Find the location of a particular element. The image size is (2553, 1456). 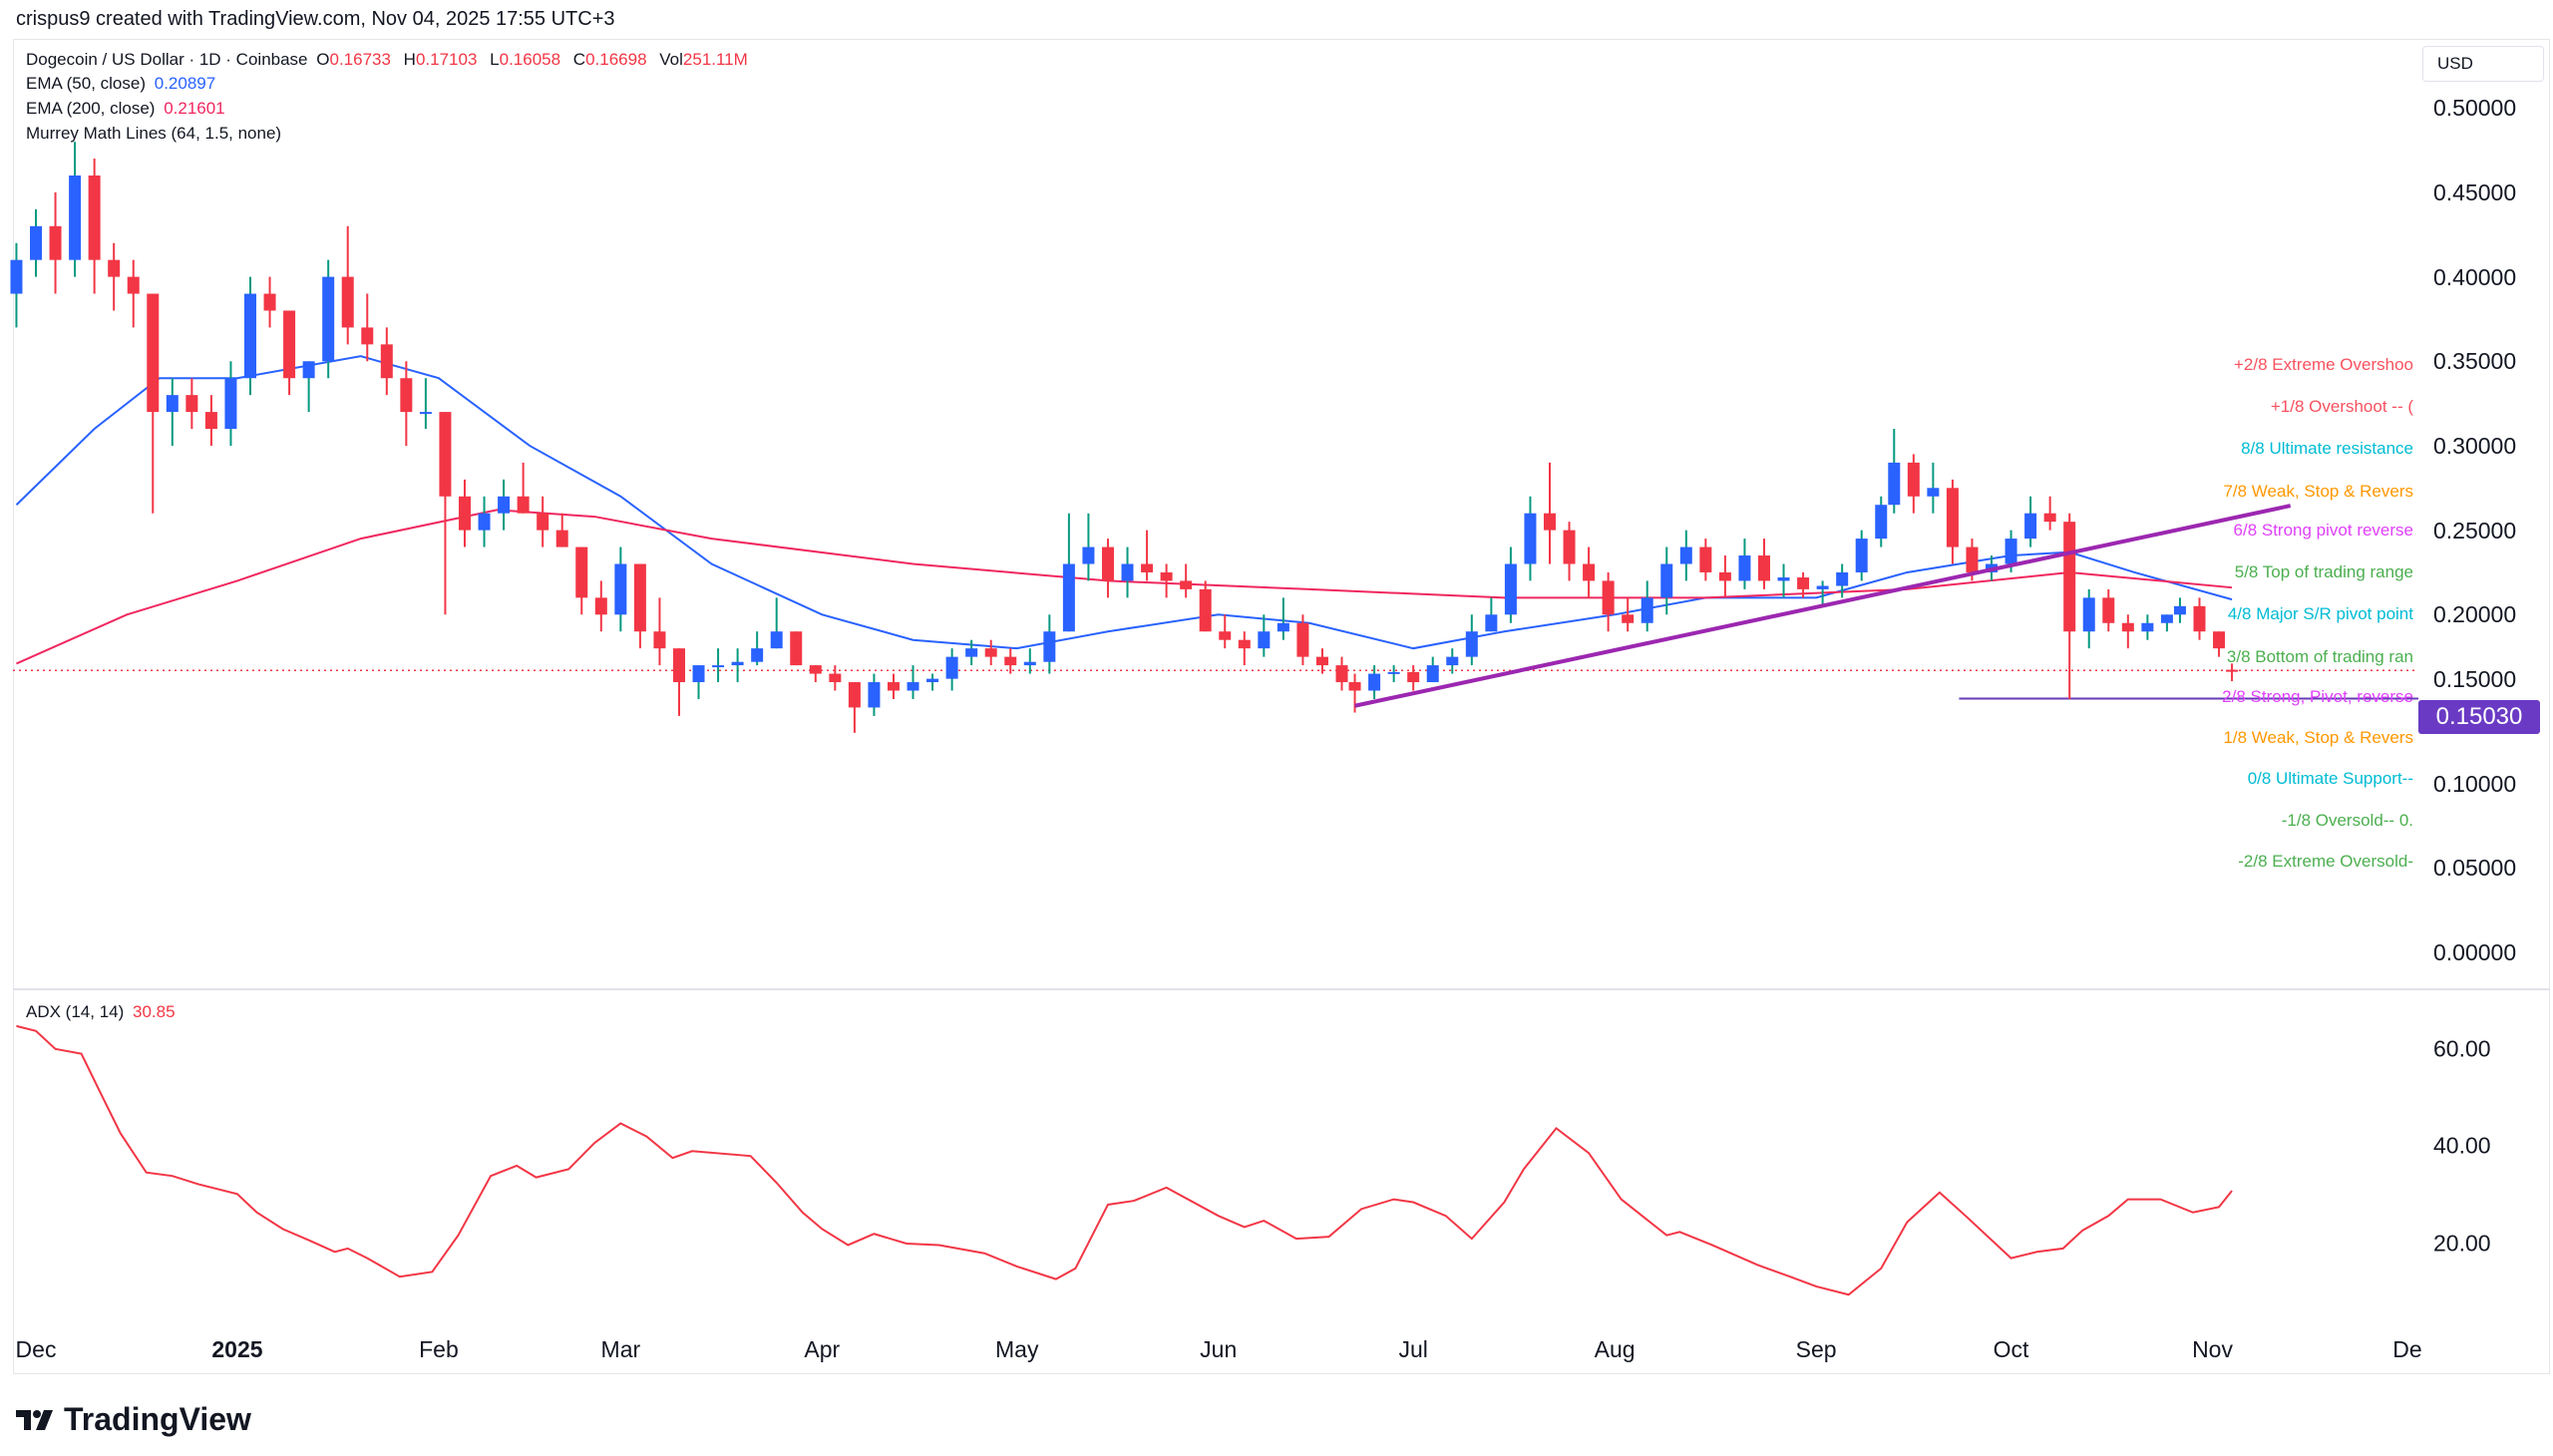

currency-selector: USD is located at coordinates (2483, 64).